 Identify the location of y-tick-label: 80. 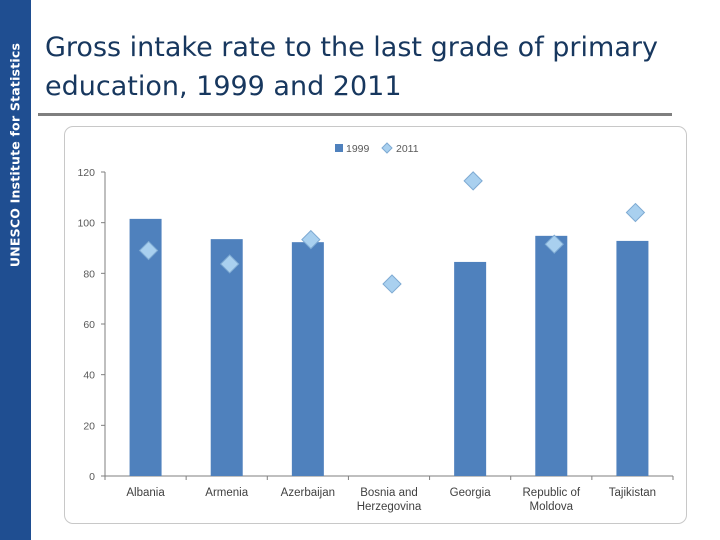
(89, 274).